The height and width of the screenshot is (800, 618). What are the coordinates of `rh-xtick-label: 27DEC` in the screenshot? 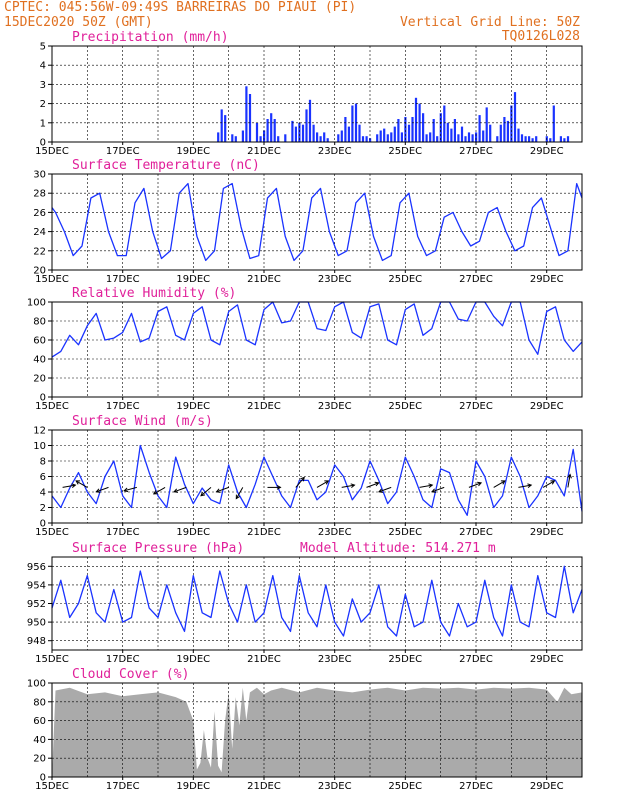 It's located at (476, 406).